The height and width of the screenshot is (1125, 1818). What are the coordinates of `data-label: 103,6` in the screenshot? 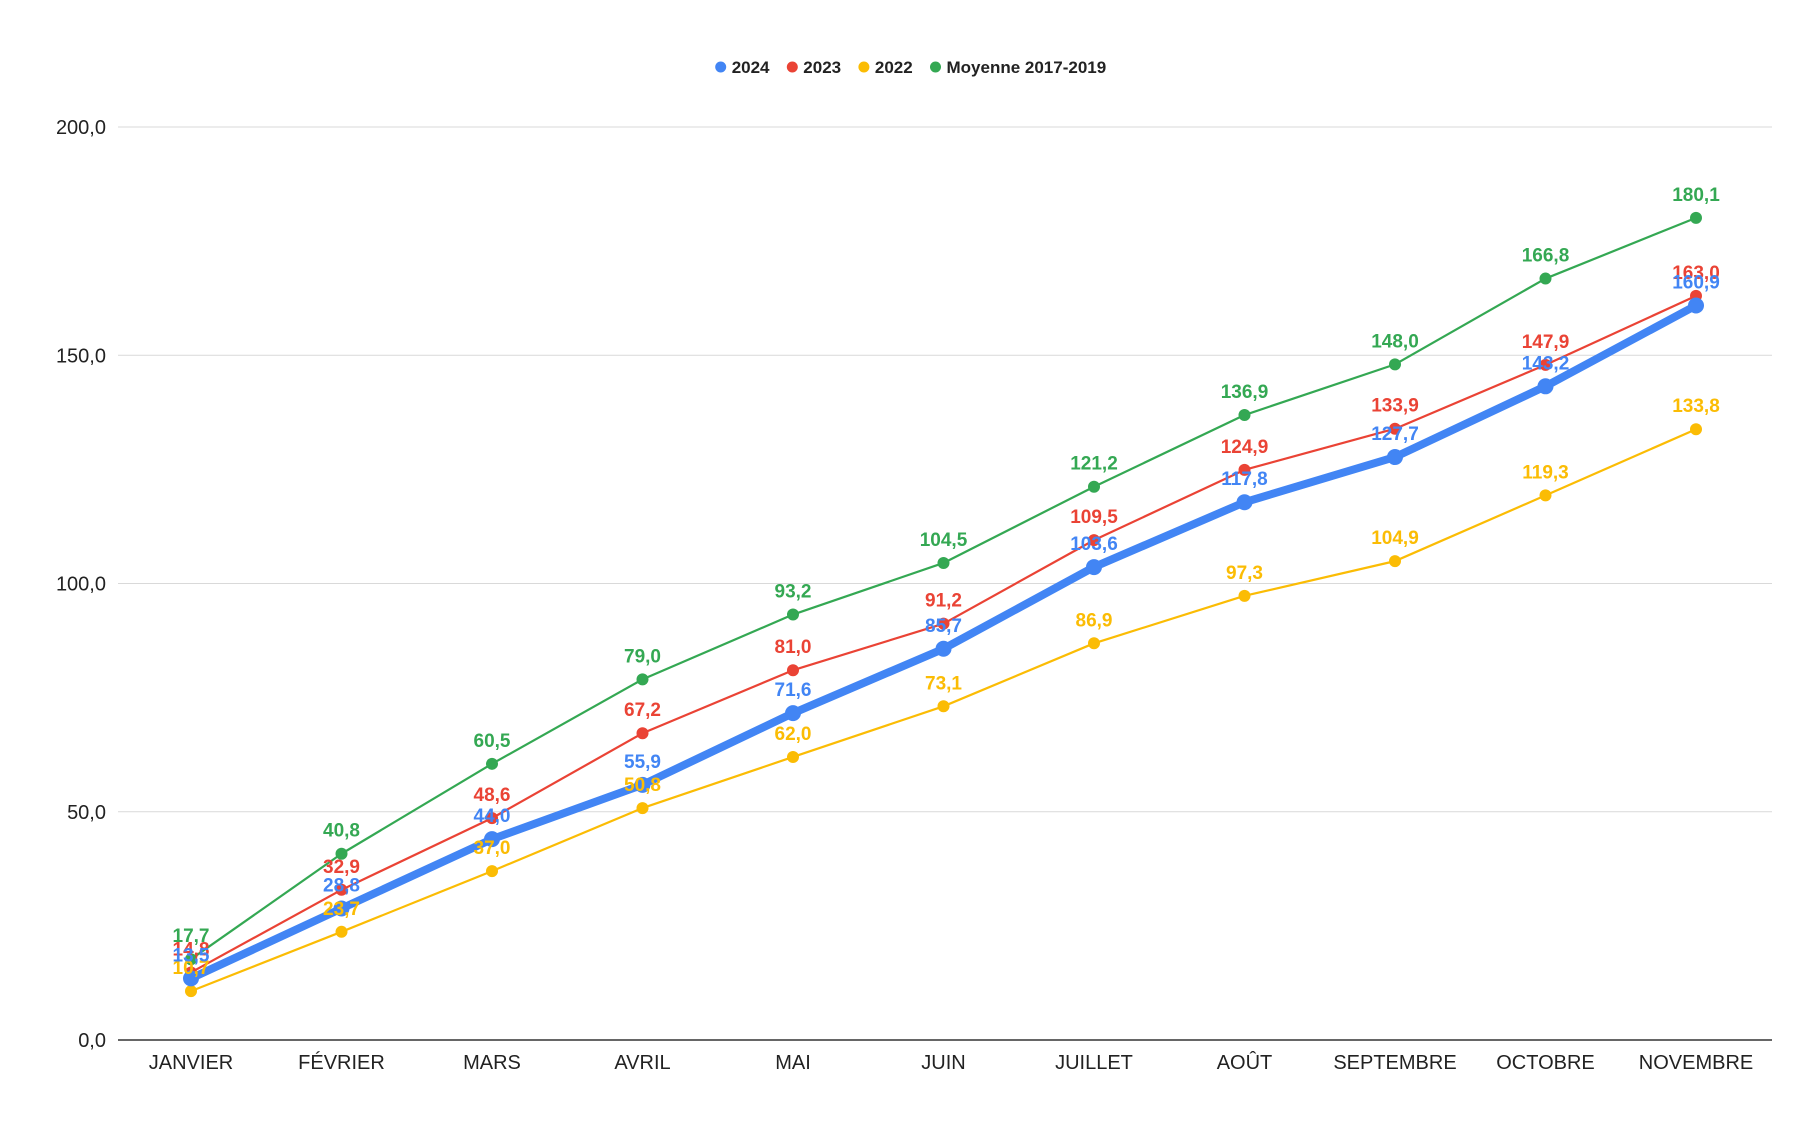 It's located at (1094, 544).